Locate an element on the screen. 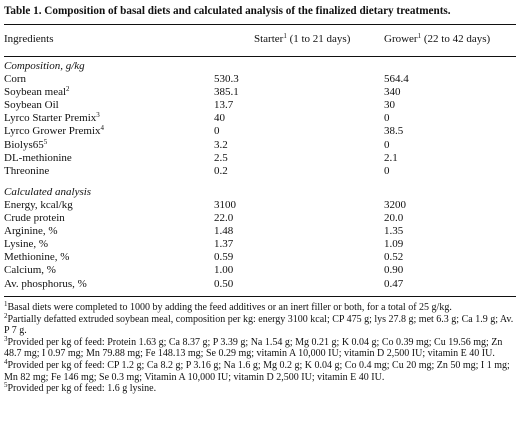 Image resolution: width=520 pixels, height=435 pixels. header-grower: Grower1 (22 to 42 days) is located at coordinates (437, 39).